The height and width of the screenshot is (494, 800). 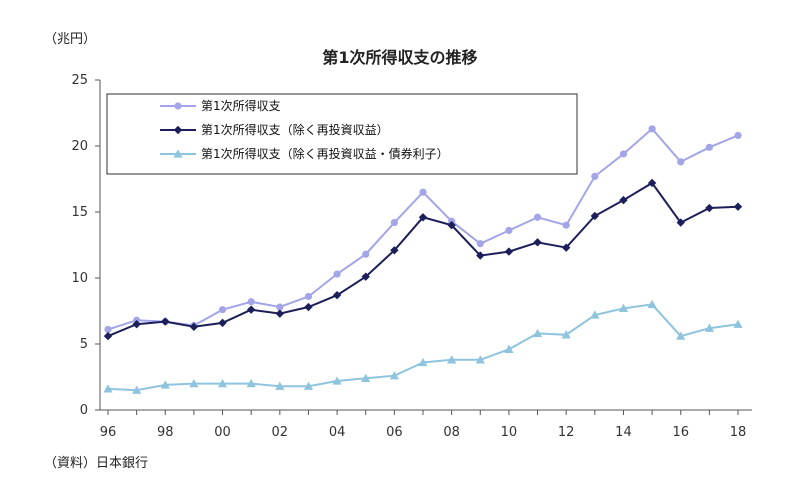 I want to click on legend-label: 第1次所得収支（除く再投資収益）, so click(x=295, y=129).